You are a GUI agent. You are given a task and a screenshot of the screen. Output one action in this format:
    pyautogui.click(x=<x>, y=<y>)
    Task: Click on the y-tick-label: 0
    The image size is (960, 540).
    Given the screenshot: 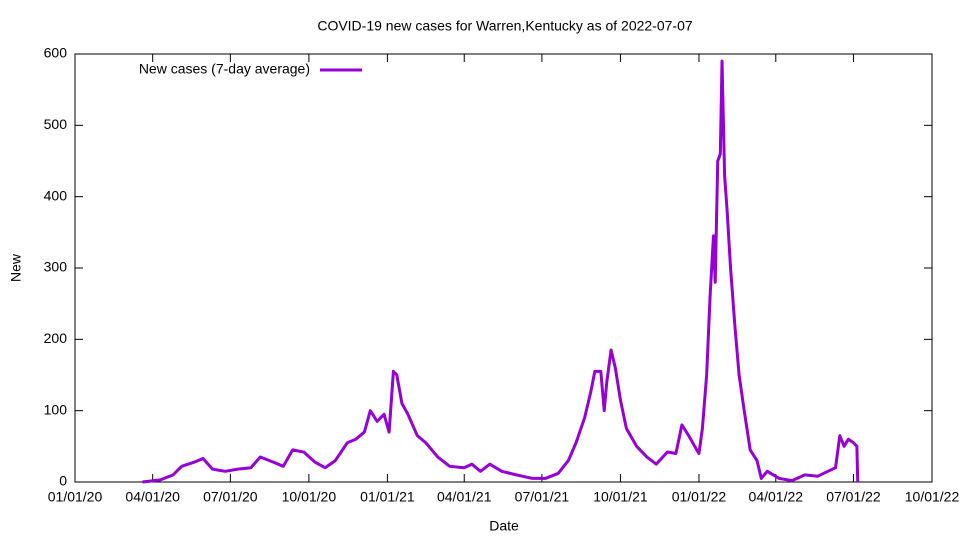 What is the action you would take?
    pyautogui.click(x=63, y=481)
    